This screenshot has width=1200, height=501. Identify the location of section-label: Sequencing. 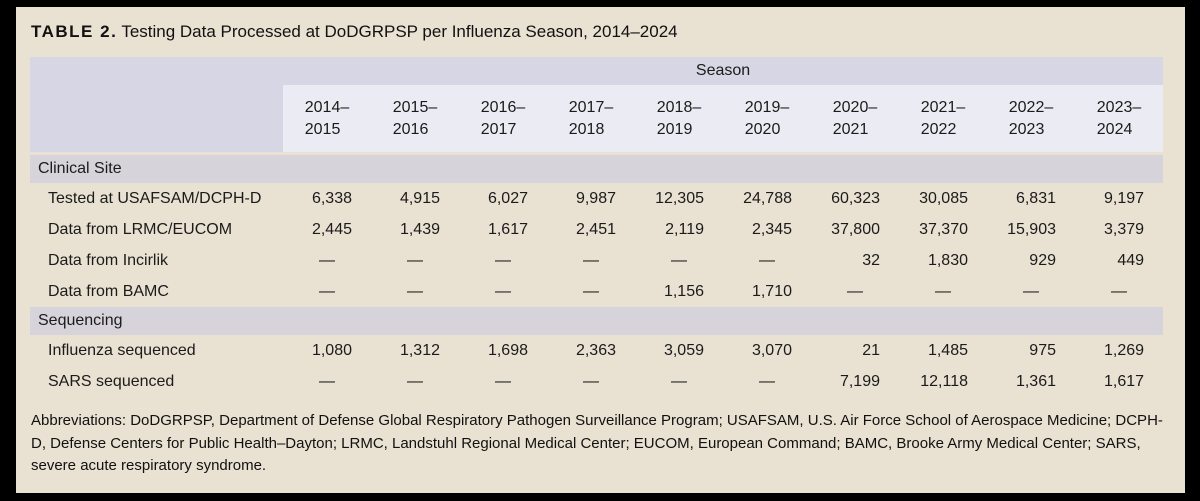
(597, 321).